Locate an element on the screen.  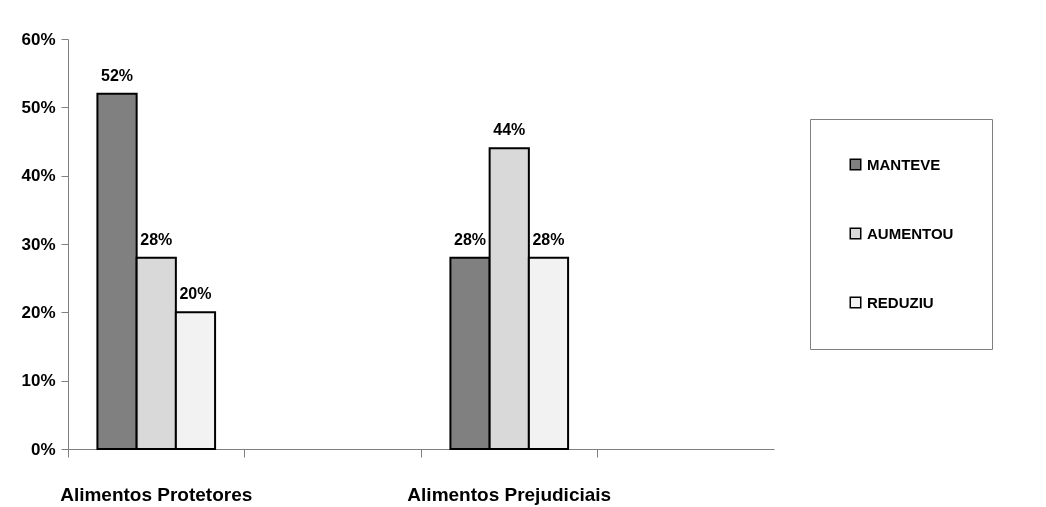
y-tick-label: 50% is located at coordinates (38, 107).